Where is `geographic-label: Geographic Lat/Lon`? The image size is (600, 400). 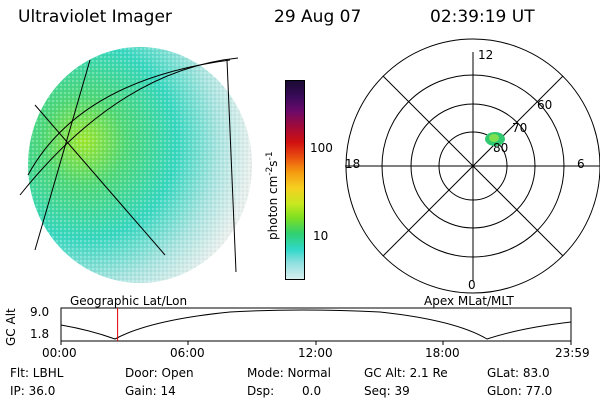
geographic-label: Geographic Lat/Lon is located at coordinates (129, 301).